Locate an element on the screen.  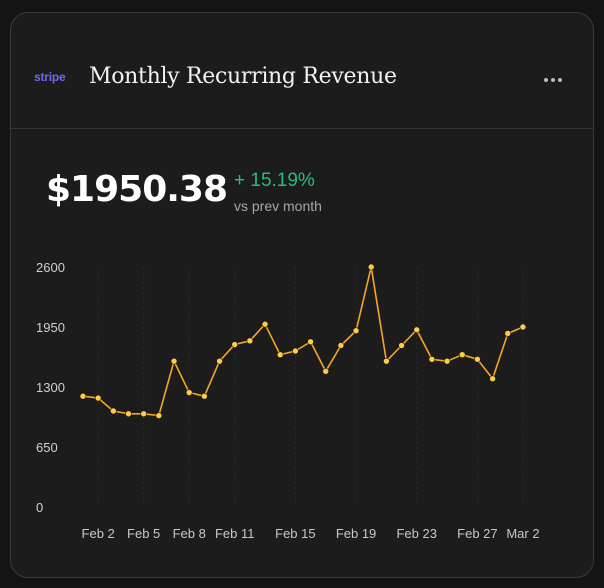
x-tick-label: Feb 19 is located at coordinates (356, 533).